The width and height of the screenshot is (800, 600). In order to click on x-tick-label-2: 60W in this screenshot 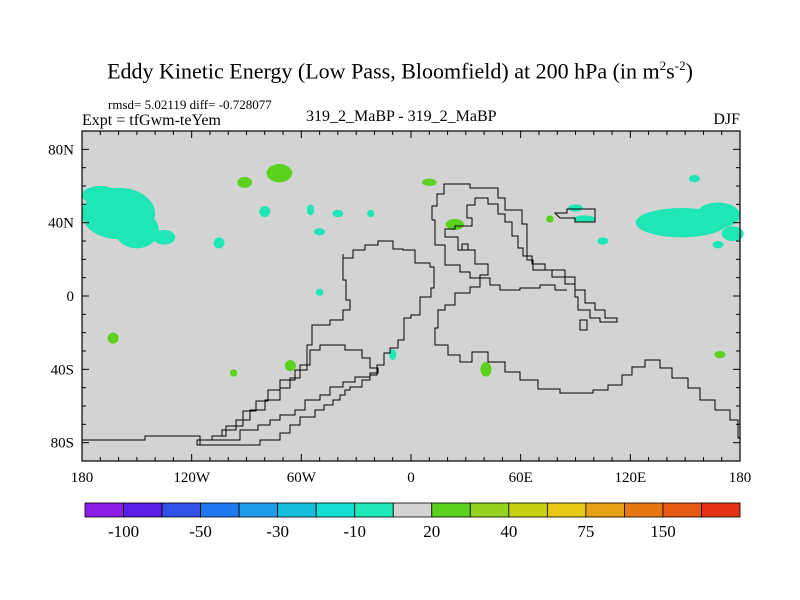, I will do `click(302, 478)`.